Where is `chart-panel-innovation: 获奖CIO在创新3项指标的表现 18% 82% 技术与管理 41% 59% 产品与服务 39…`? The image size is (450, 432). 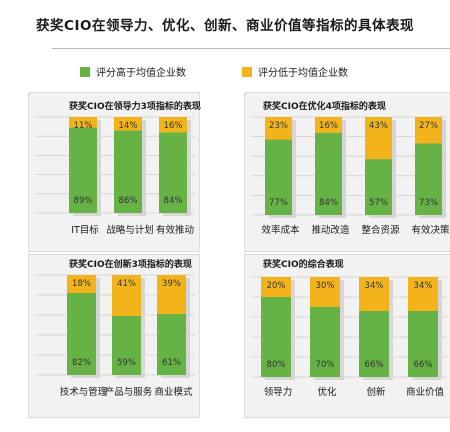
chart-panel-innovation: 获奖CIO在创新3项指标的表现 18% 82% 技术与管理 41% 59% 产品与服务 39… is located at coordinates (114, 336).